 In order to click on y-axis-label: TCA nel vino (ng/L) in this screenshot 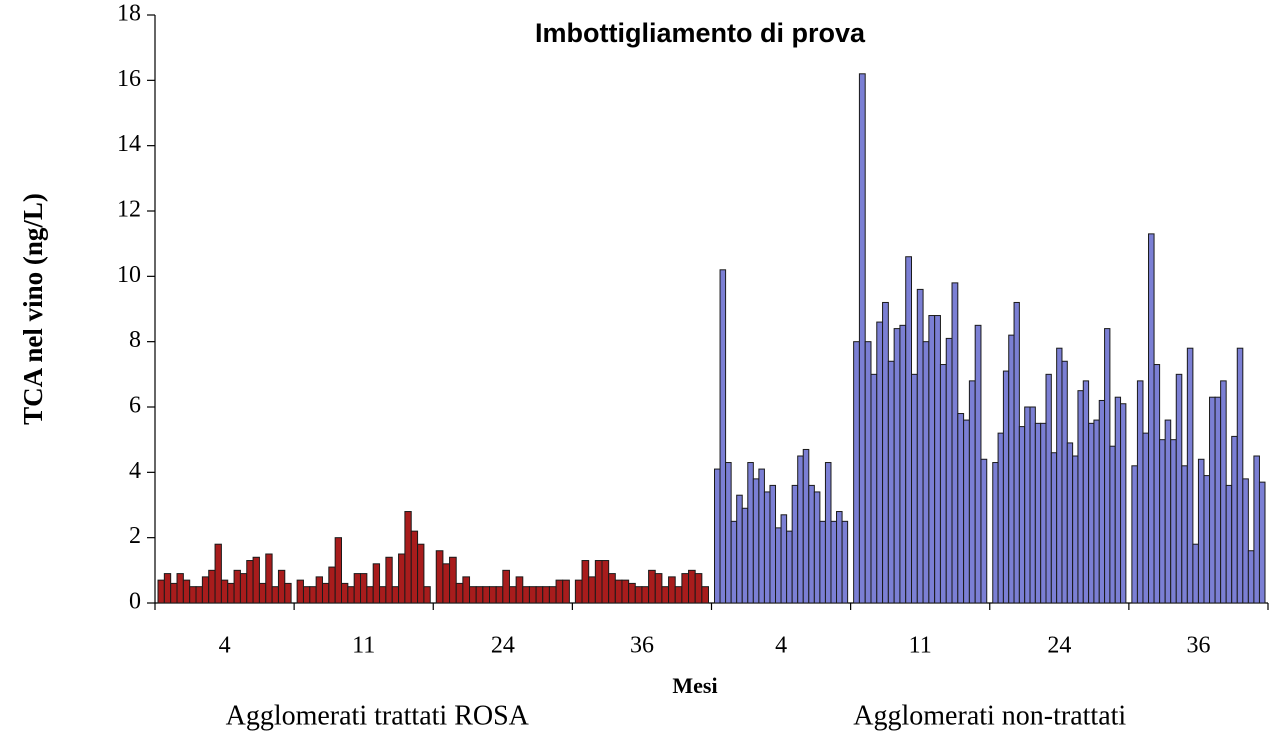, I will do `click(33, 309)`.